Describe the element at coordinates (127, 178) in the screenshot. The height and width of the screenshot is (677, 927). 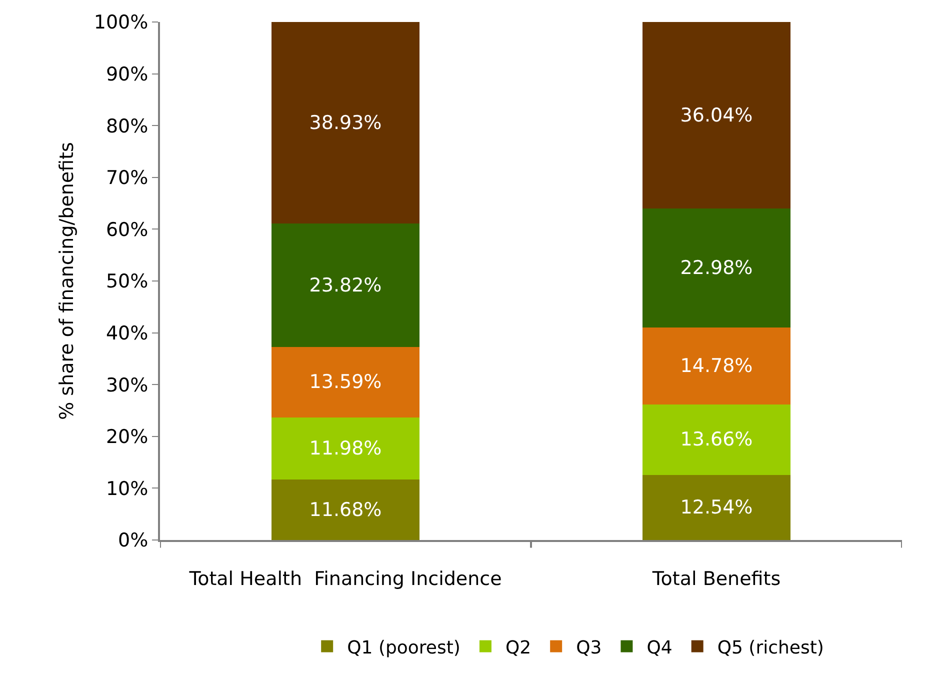
I see `y-tick-label: 70%` at that location.